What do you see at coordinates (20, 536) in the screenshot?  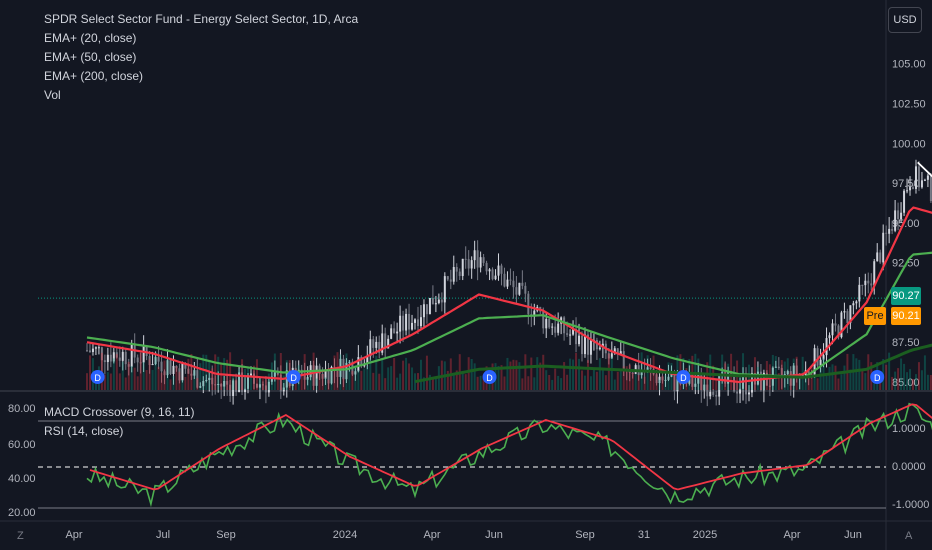 I see `timezone-corner-label: Z` at bounding box center [20, 536].